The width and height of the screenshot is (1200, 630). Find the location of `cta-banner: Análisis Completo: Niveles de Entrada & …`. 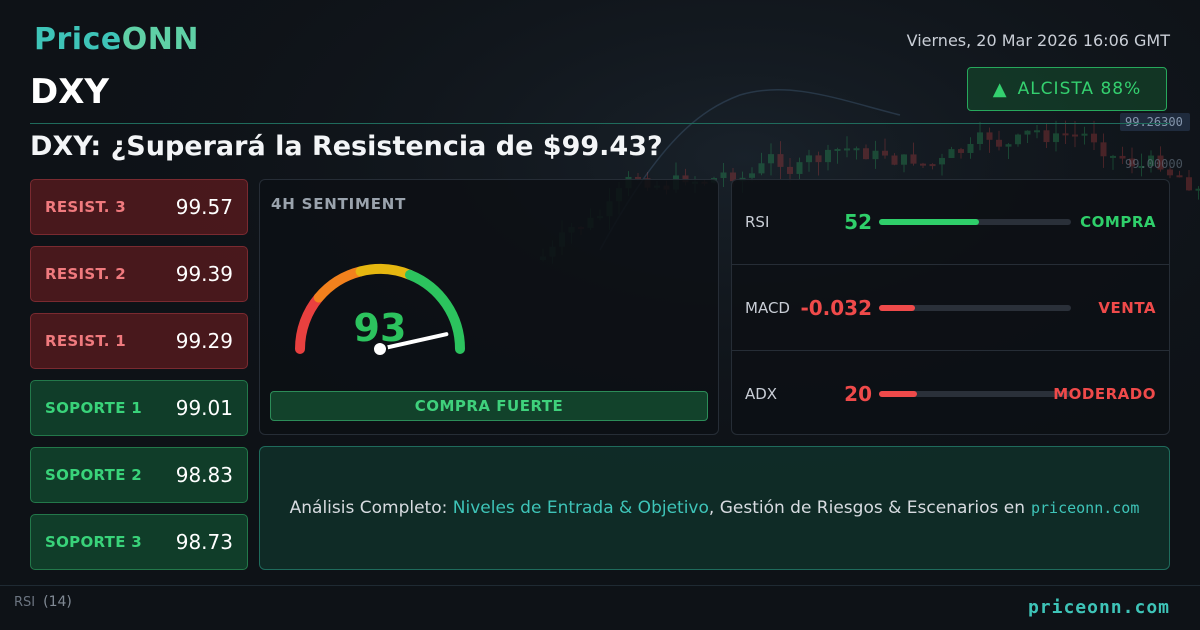

cta-banner: Análisis Completo: Niveles de Entrada & … is located at coordinates (714, 508).